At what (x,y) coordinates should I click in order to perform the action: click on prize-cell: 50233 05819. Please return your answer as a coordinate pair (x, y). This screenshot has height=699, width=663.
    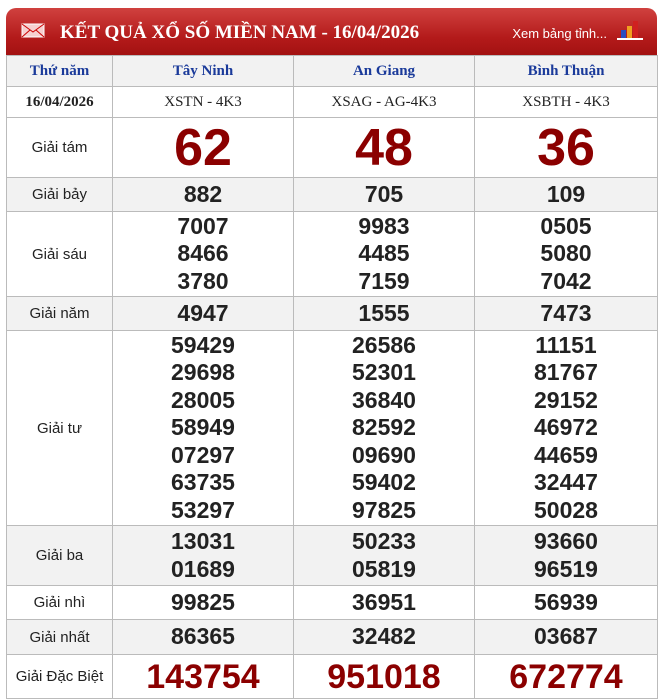
    Looking at the image, I should click on (384, 555).